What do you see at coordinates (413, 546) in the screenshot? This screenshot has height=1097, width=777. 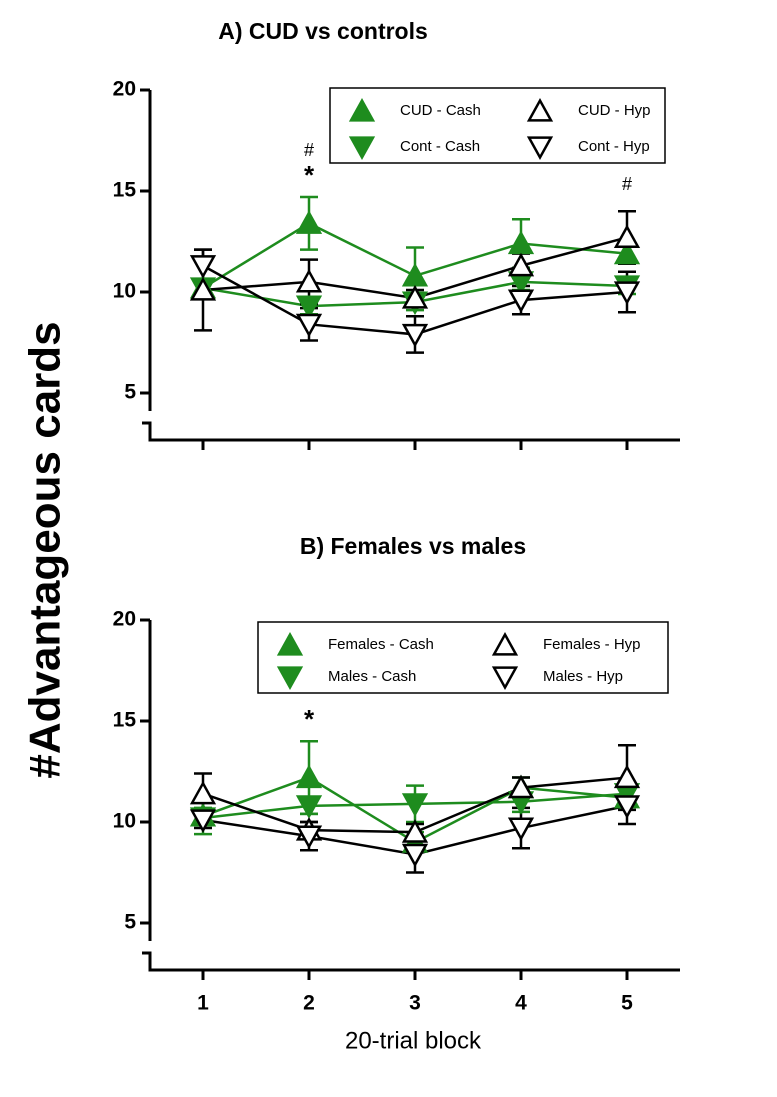 I see `chart-title: B) Females vs males` at bounding box center [413, 546].